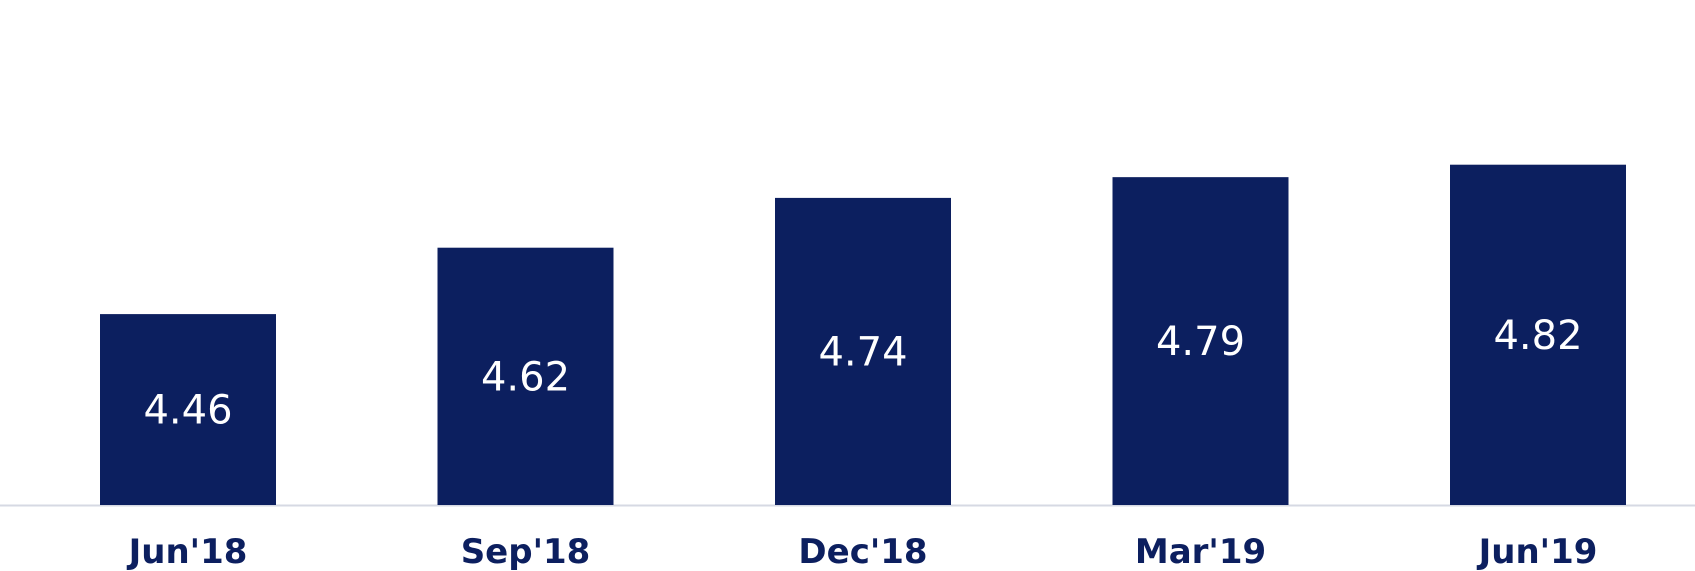 The image size is (1695, 571). What do you see at coordinates (187, 551) in the screenshot?
I see `x-tick-label-0: Jun'18` at bounding box center [187, 551].